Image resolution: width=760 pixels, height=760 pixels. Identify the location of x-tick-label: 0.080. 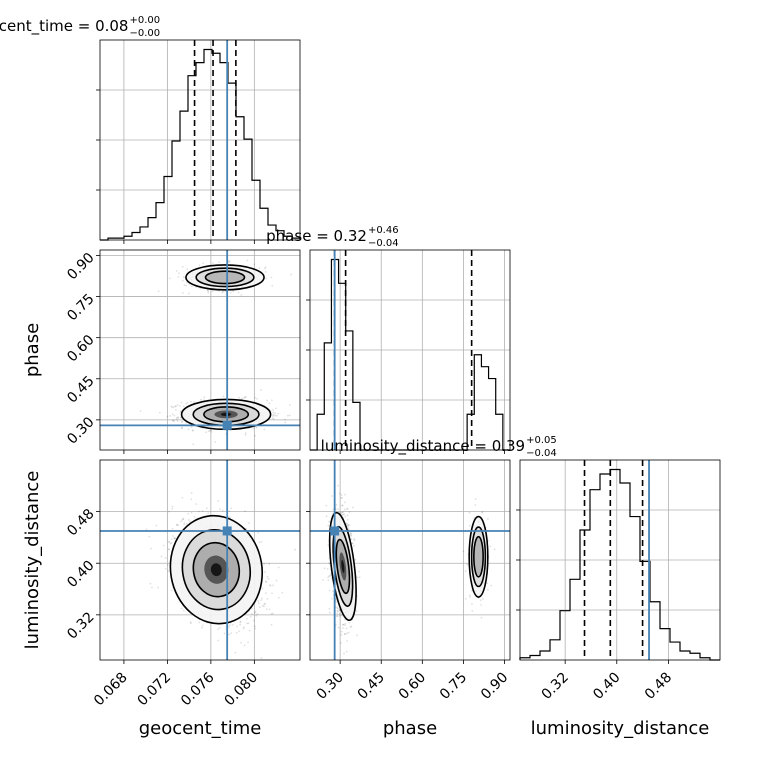
(242, 690).